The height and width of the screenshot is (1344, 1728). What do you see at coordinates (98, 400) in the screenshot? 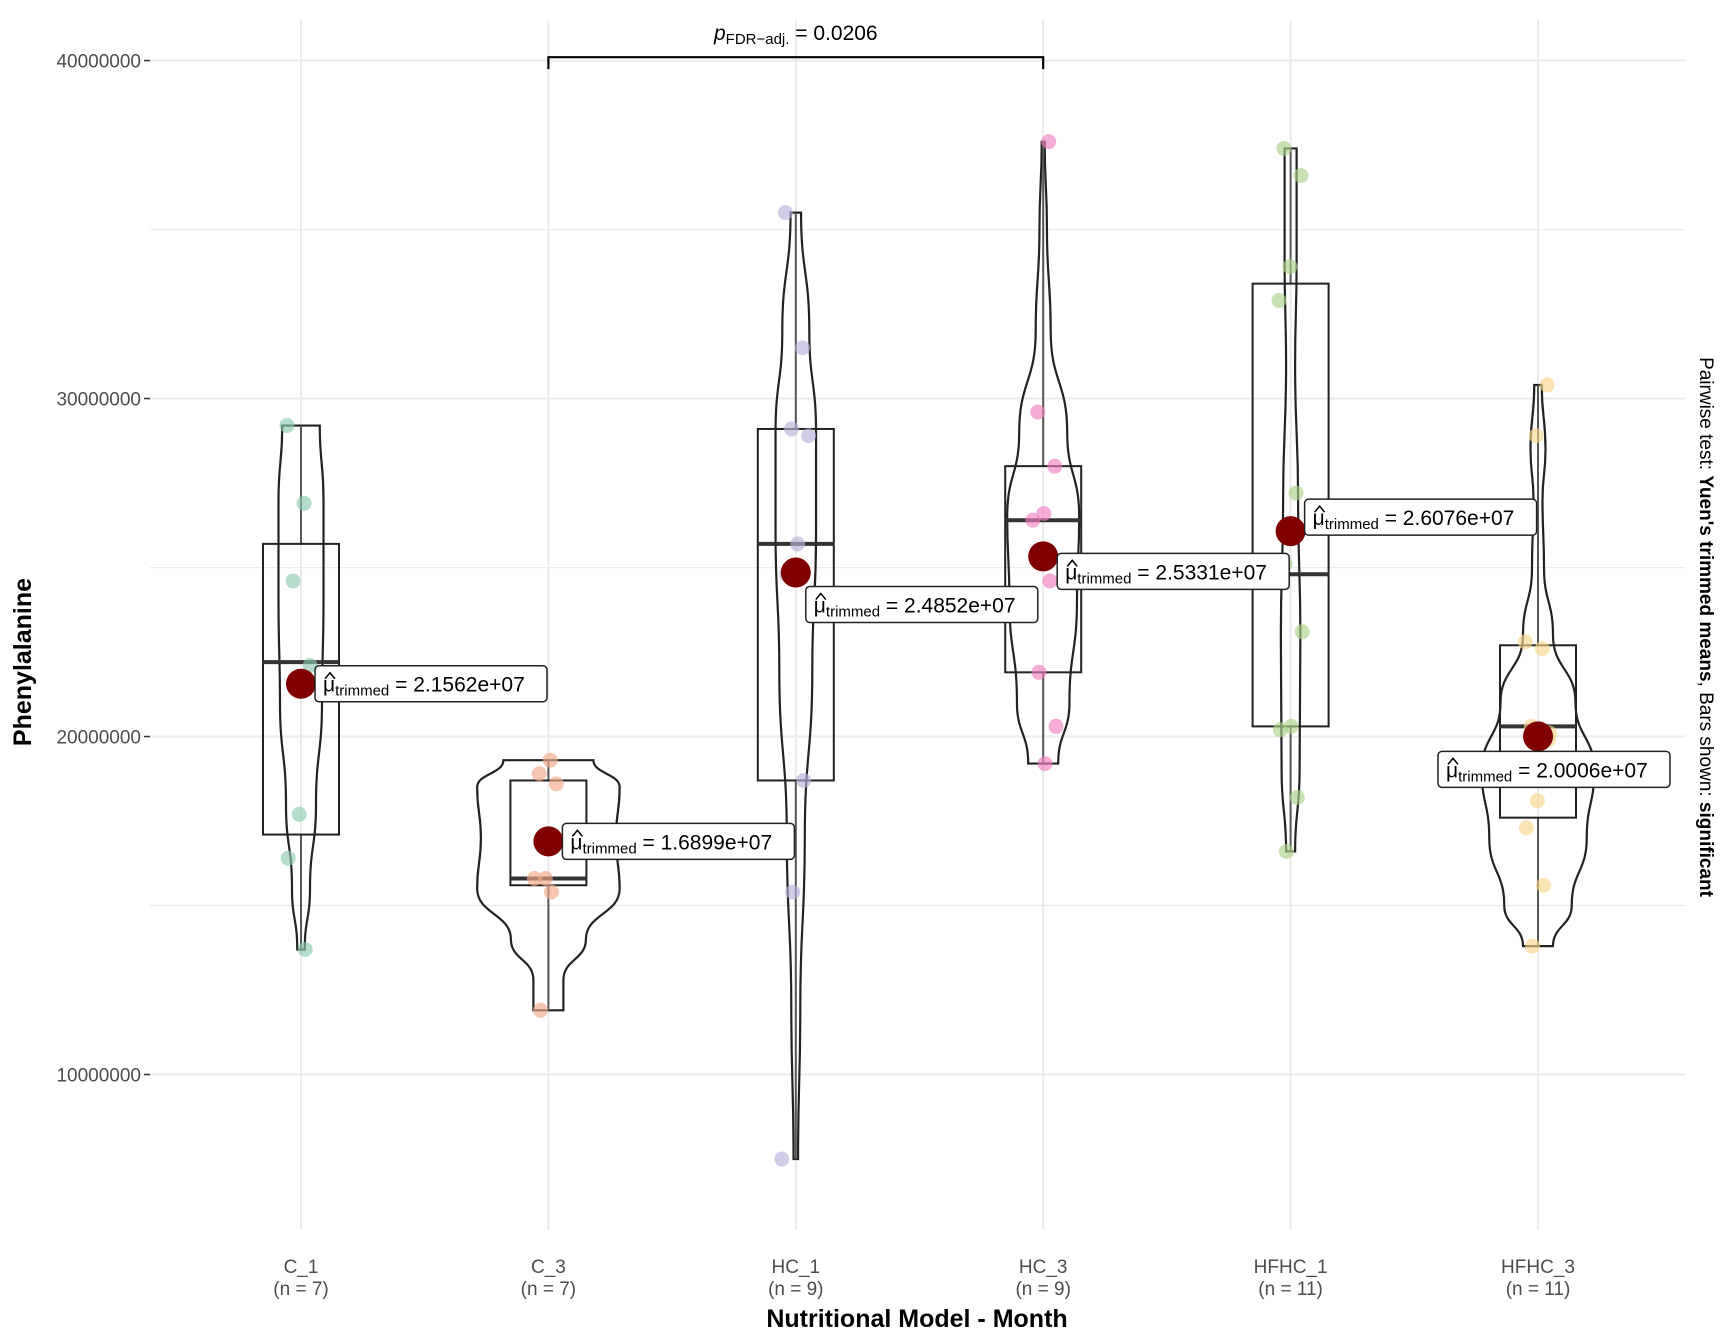
I see `y-tick-label: 30000000` at bounding box center [98, 400].